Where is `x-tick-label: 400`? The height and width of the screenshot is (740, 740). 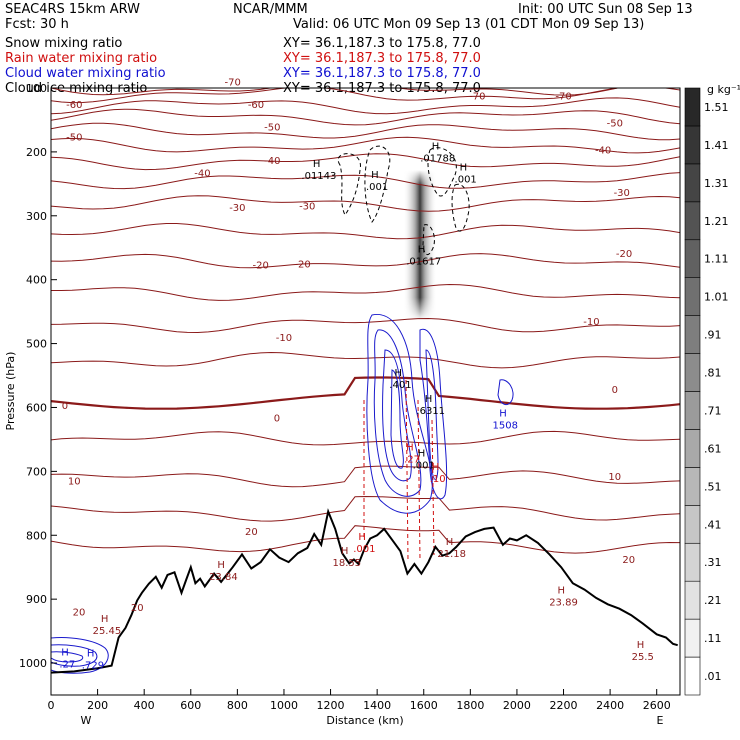 x-tick-label: 400 is located at coordinates (144, 705).